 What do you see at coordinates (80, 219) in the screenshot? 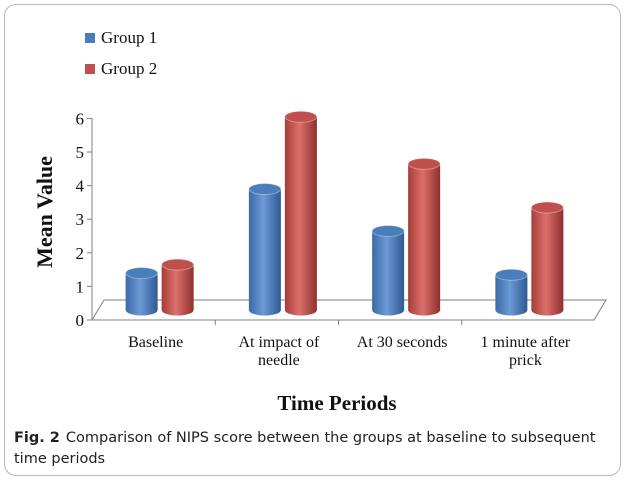
I see `y-tick-label: 3` at bounding box center [80, 219].